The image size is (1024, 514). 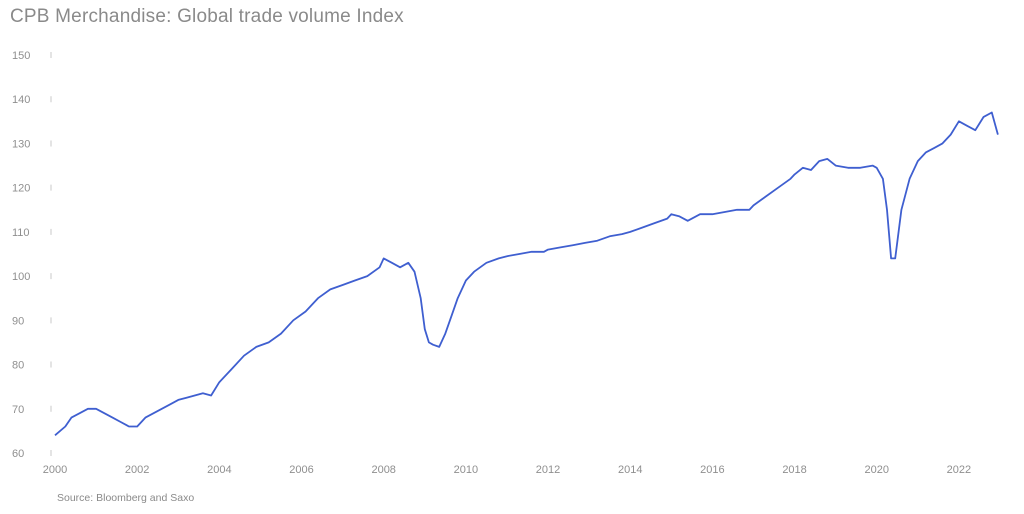 What do you see at coordinates (32, 255) in the screenshot?
I see `y-axis: 60 70 80 90 100 110 120 130 140 150` at bounding box center [32, 255].